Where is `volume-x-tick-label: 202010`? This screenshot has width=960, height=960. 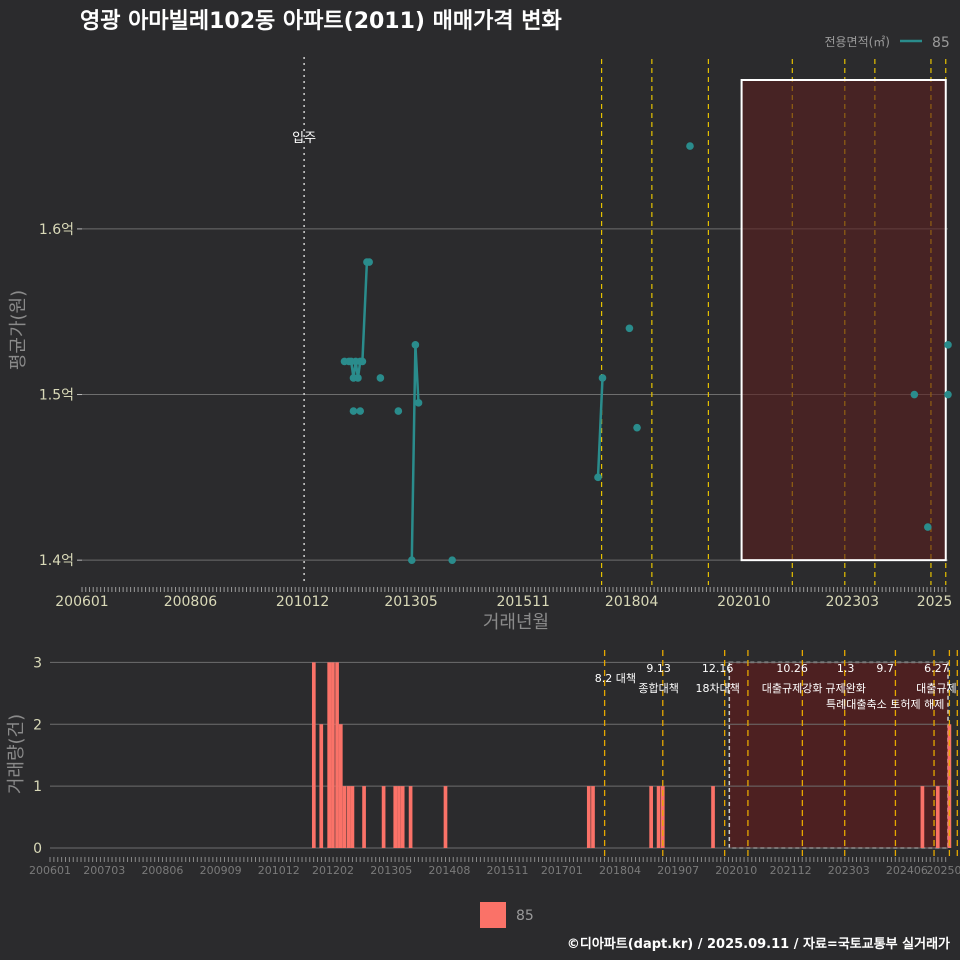
volume-x-tick-label: 202010 is located at coordinates (736, 870).